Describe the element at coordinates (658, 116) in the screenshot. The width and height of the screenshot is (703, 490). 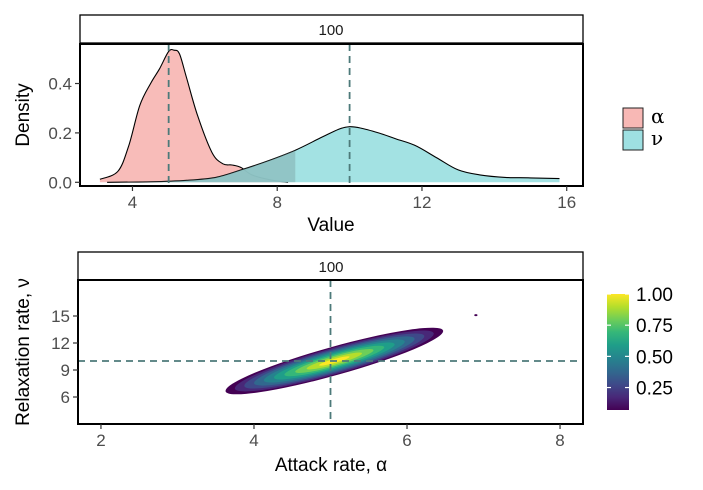
I see `legend-label: α` at that location.